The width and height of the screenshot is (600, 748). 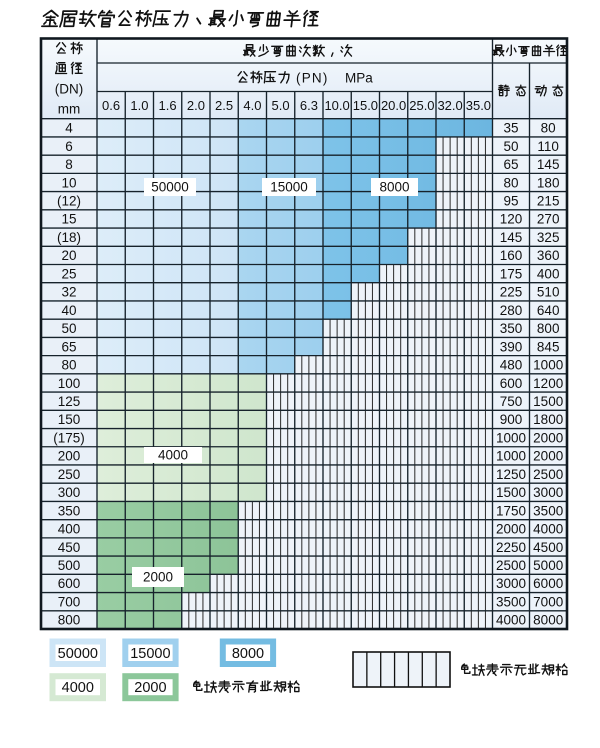 What do you see at coordinates (252, 105) in the screenshot?
I see `svg-text: 4.0` at bounding box center [252, 105].